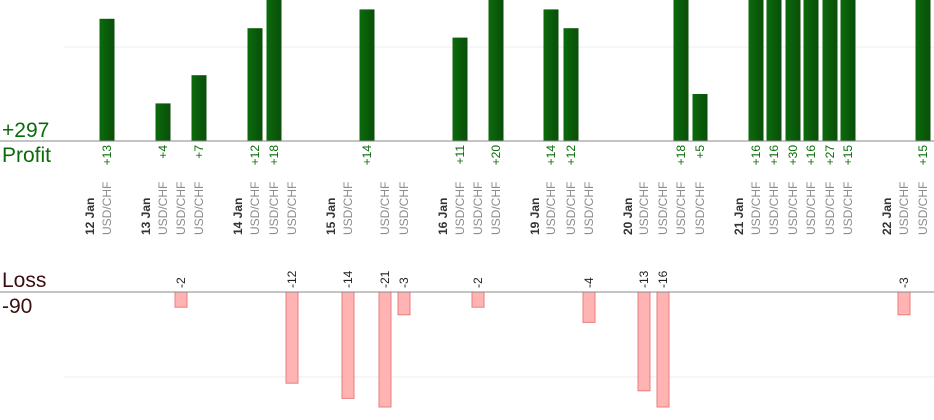 The height and width of the screenshot is (420, 934). Describe the element at coordinates (589, 282) in the screenshot. I see `loss-value-label: -4` at that location.